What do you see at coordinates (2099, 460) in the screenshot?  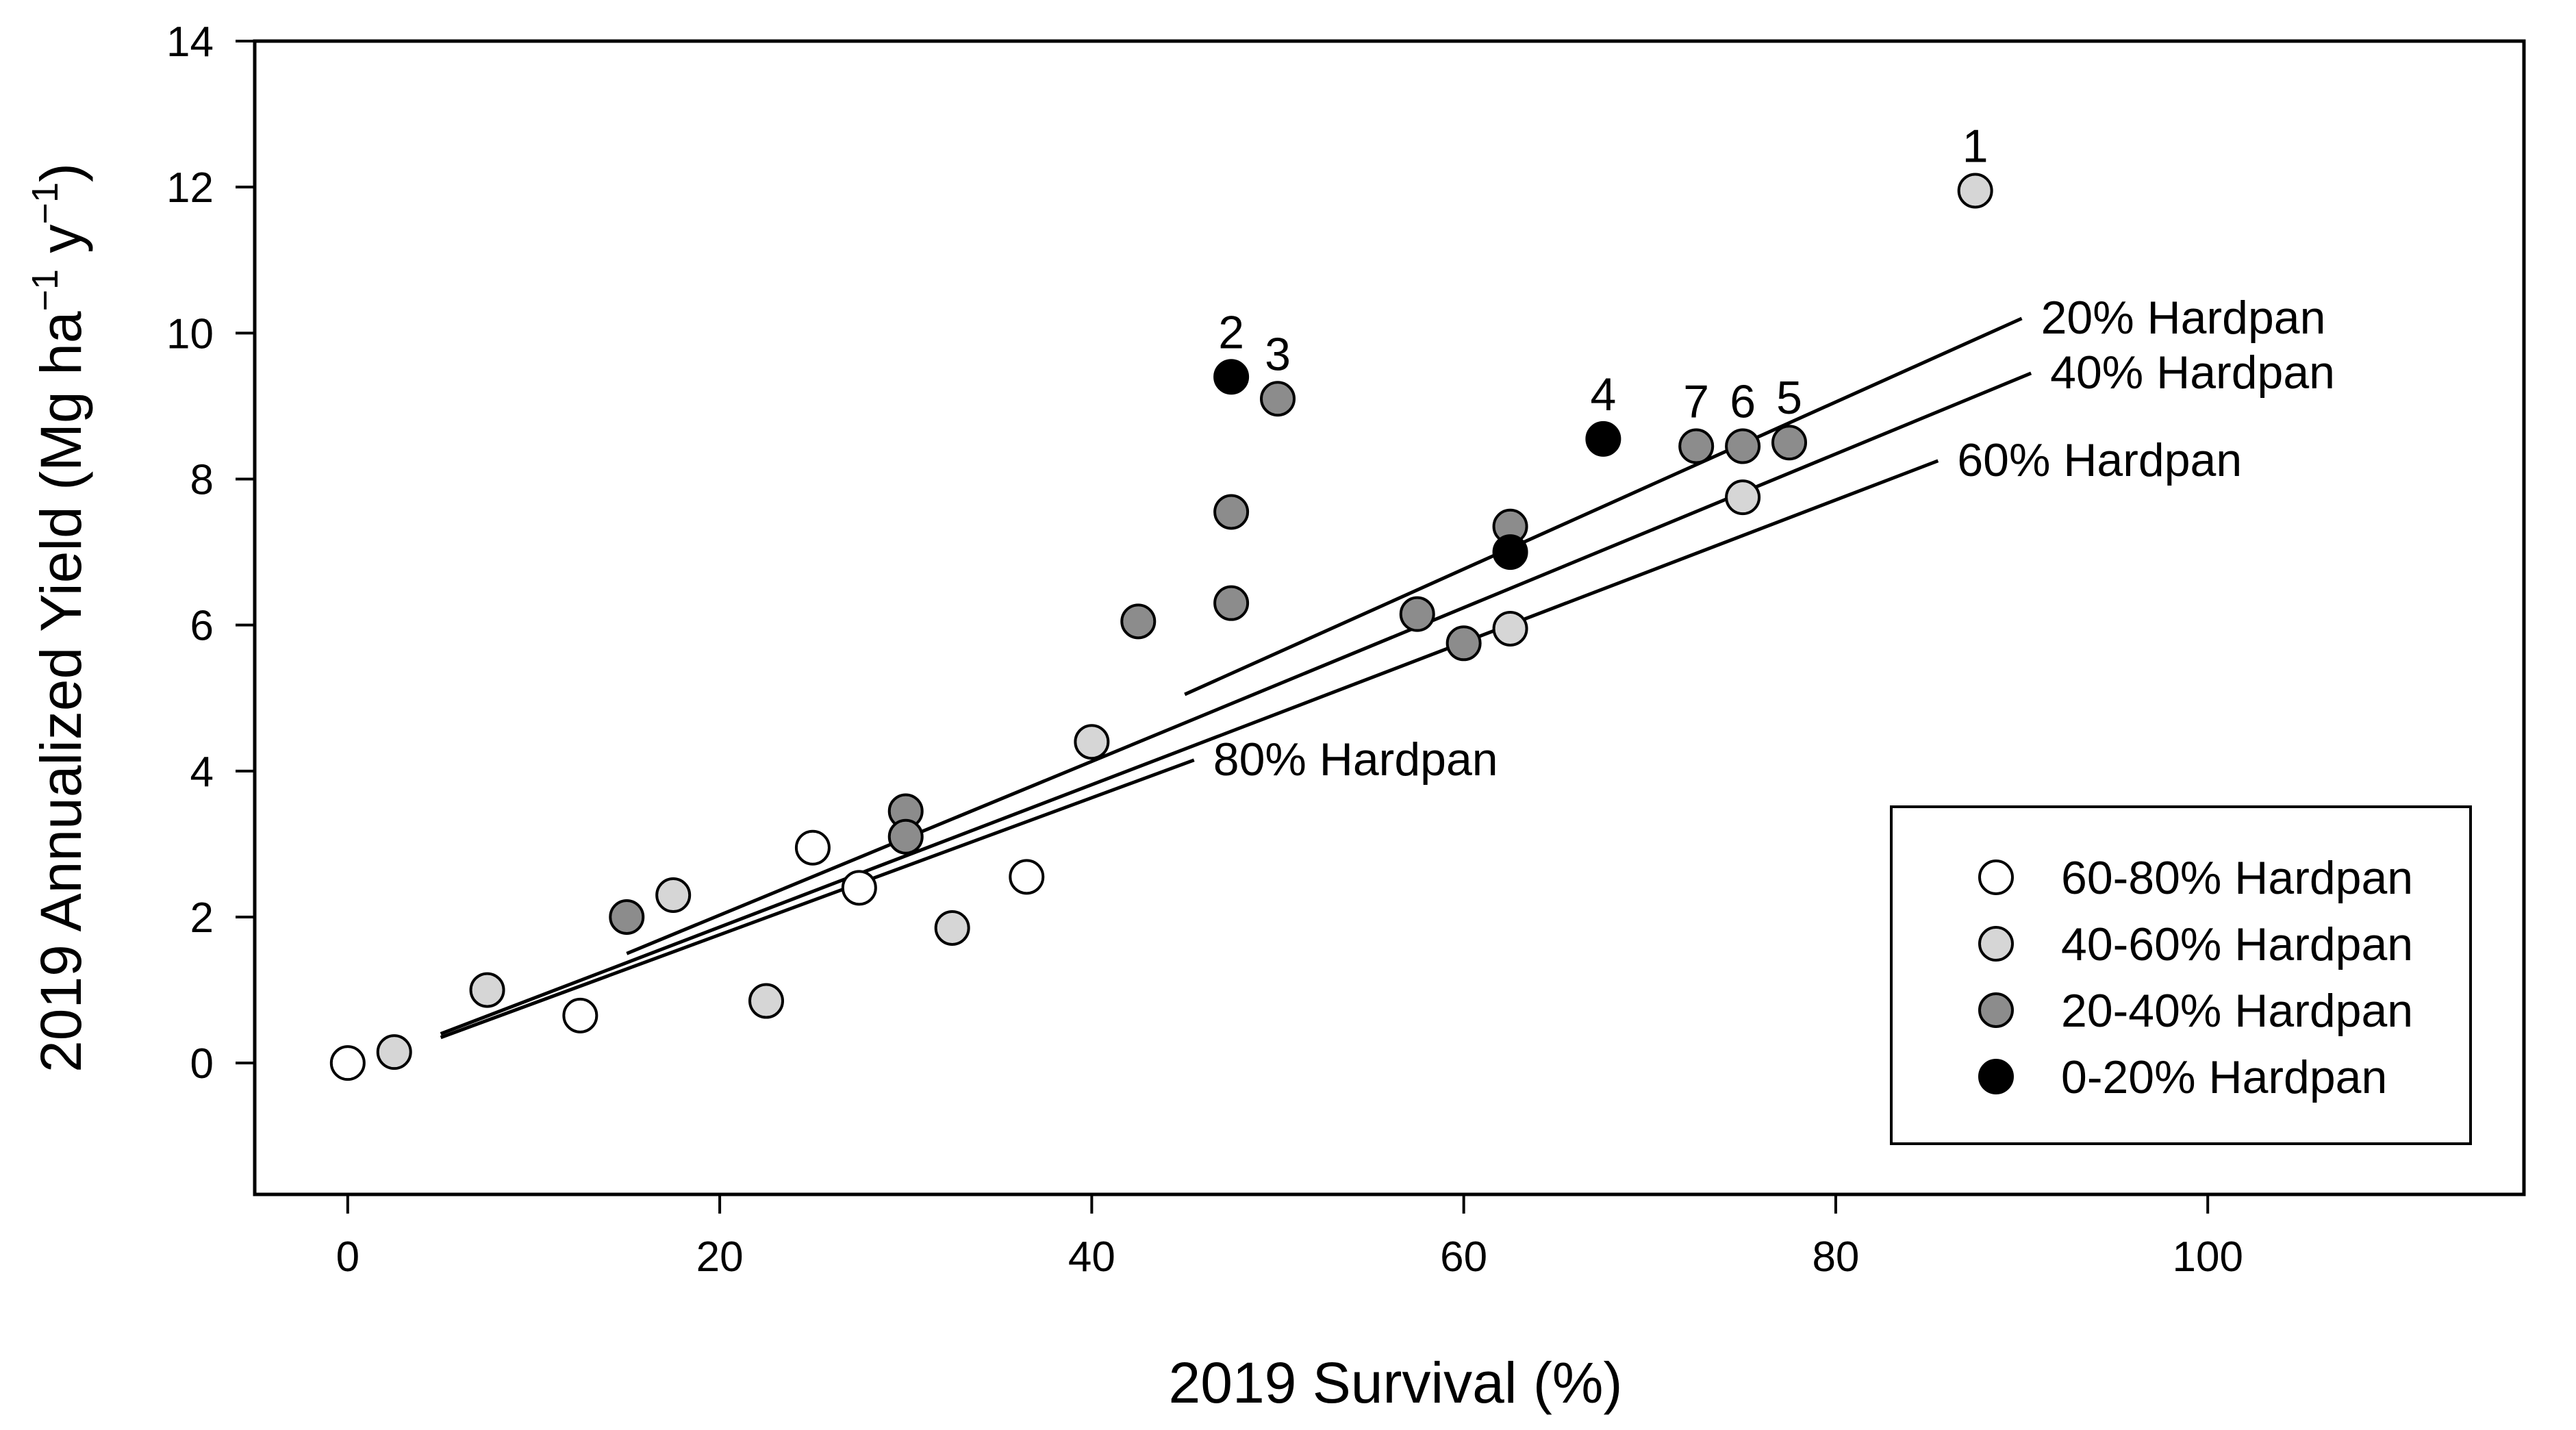 I see `line-label-60-hardpan: 60% Hardpan` at bounding box center [2099, 460].